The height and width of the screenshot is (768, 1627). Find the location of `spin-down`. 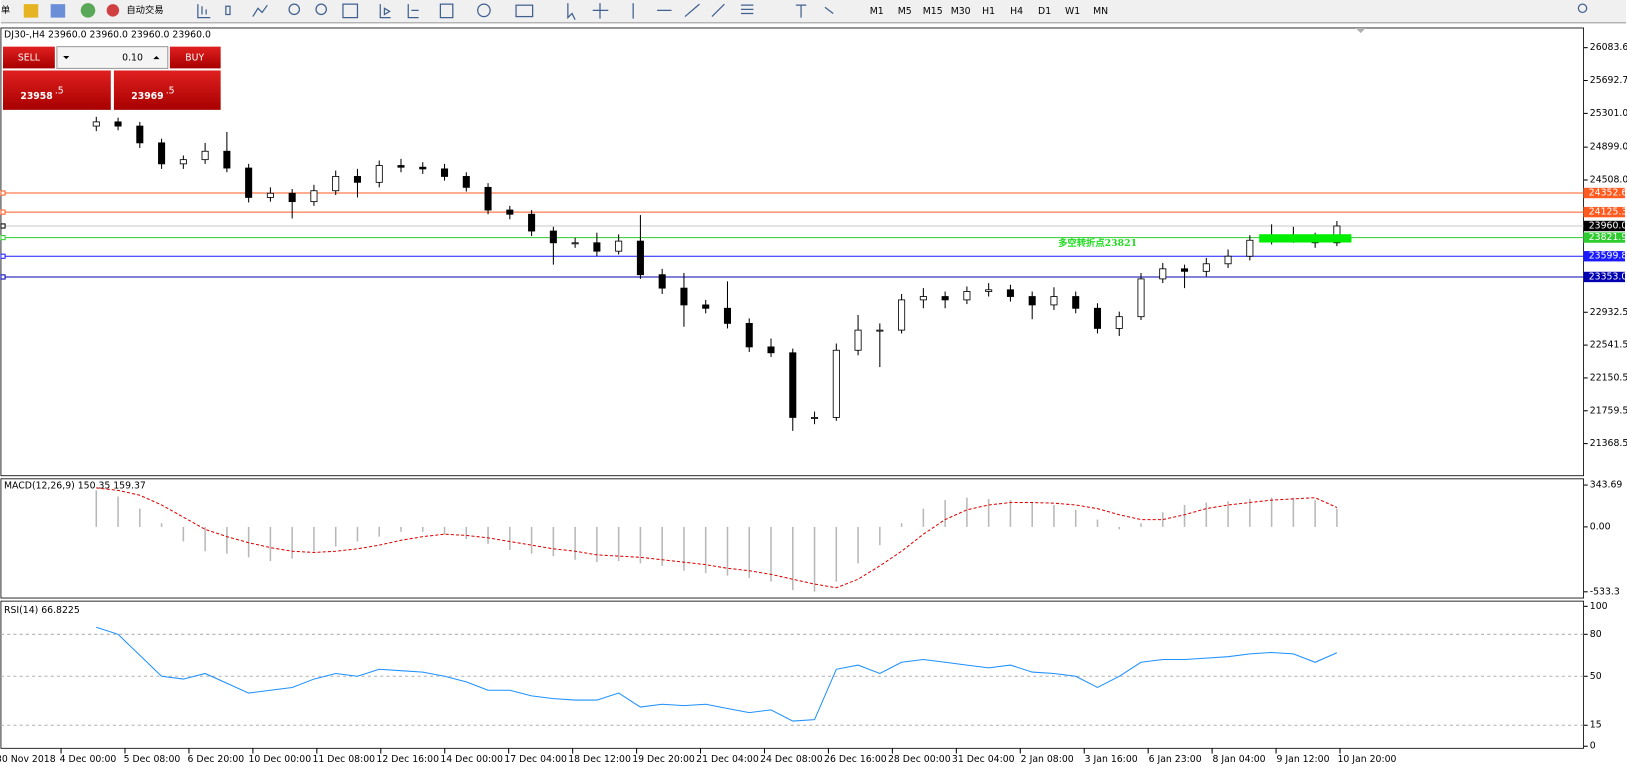

spin-down is located at coordinates (66, 57).